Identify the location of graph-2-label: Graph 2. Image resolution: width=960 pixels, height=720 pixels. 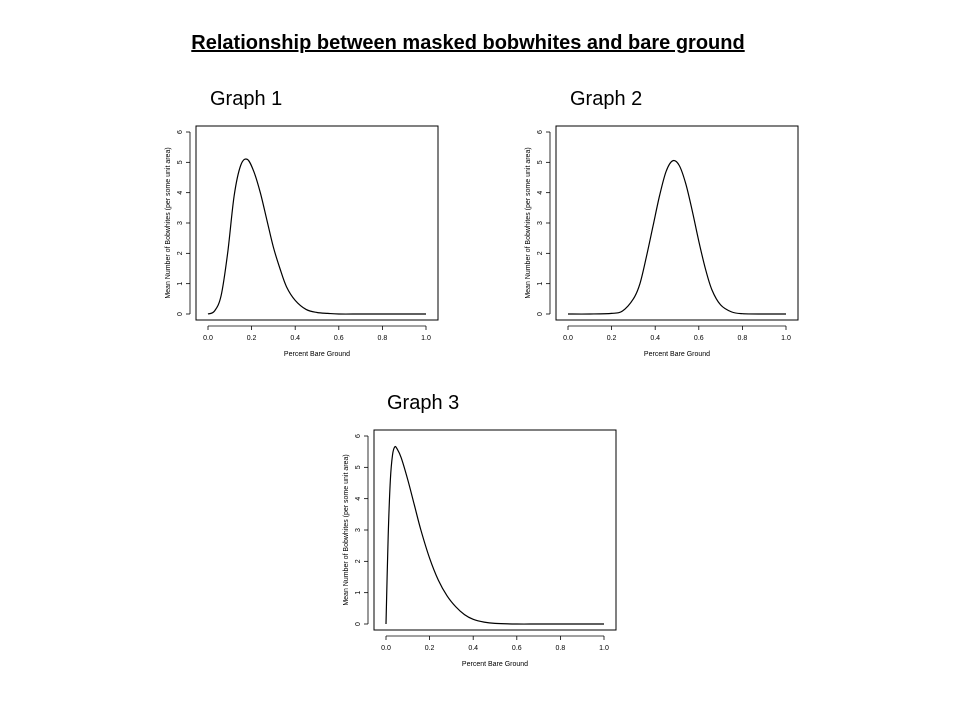
(606, 99).